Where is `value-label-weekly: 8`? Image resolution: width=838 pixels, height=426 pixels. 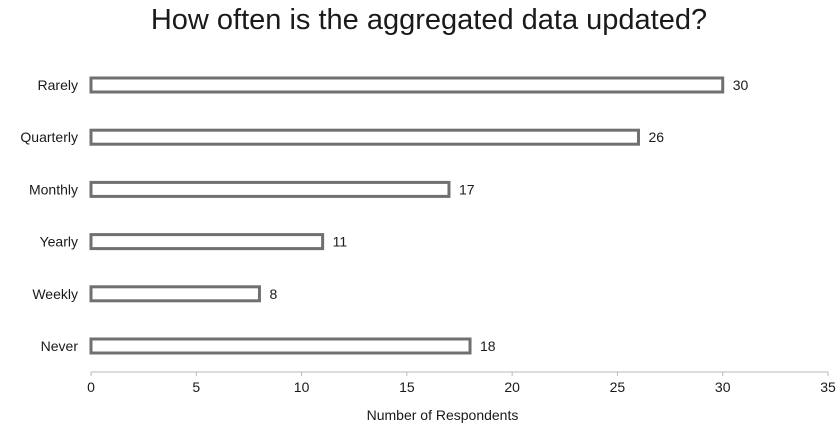
value-label-weekly: 8 is located at coordinates (273, 294).